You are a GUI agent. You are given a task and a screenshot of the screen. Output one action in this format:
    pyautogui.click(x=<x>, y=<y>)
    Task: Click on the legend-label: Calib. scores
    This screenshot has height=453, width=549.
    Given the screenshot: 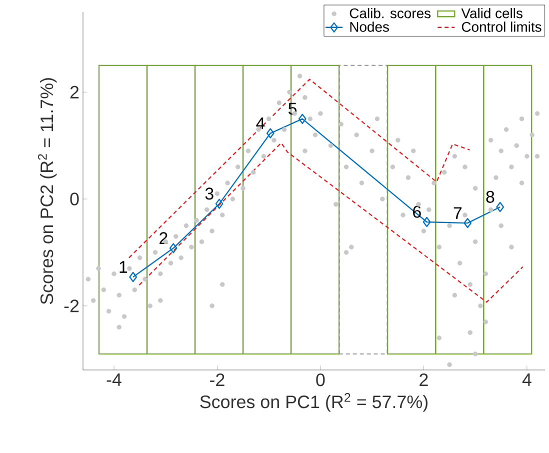 What is the action you would take?
    pyautogui.click(x=390, y=13)
    